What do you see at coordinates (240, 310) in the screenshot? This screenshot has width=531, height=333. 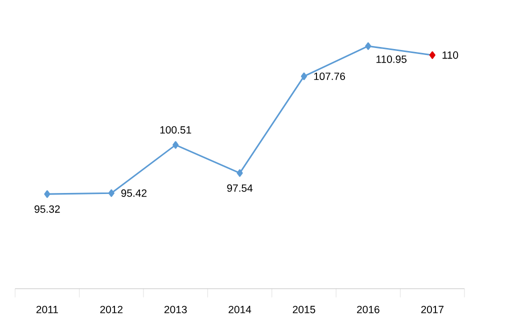 I see `x-tick-label: 2014` at bounding box center [240, 310].